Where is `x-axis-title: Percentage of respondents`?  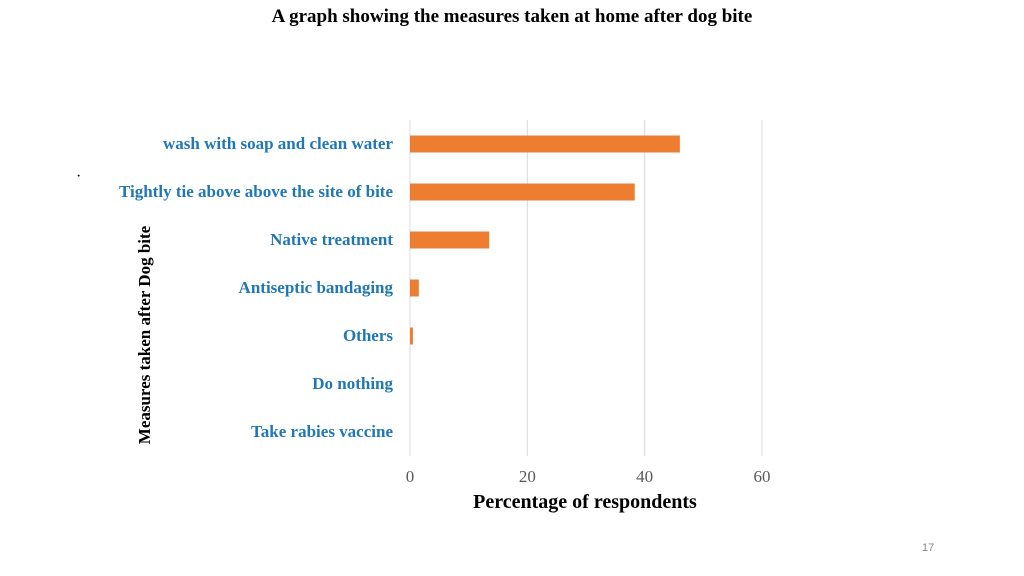
x-axis-title: Percentage of respondents is located at coordinates (585, 502).